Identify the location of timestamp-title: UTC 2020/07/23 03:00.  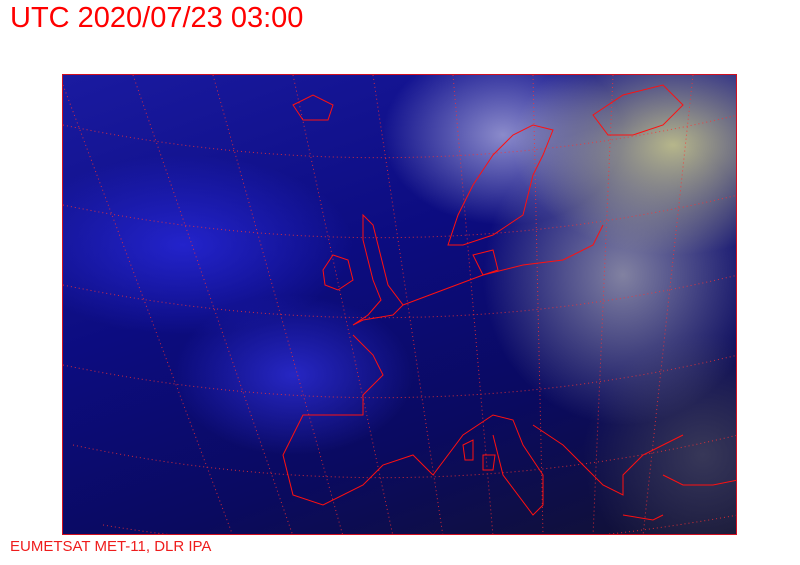
(157, 18).